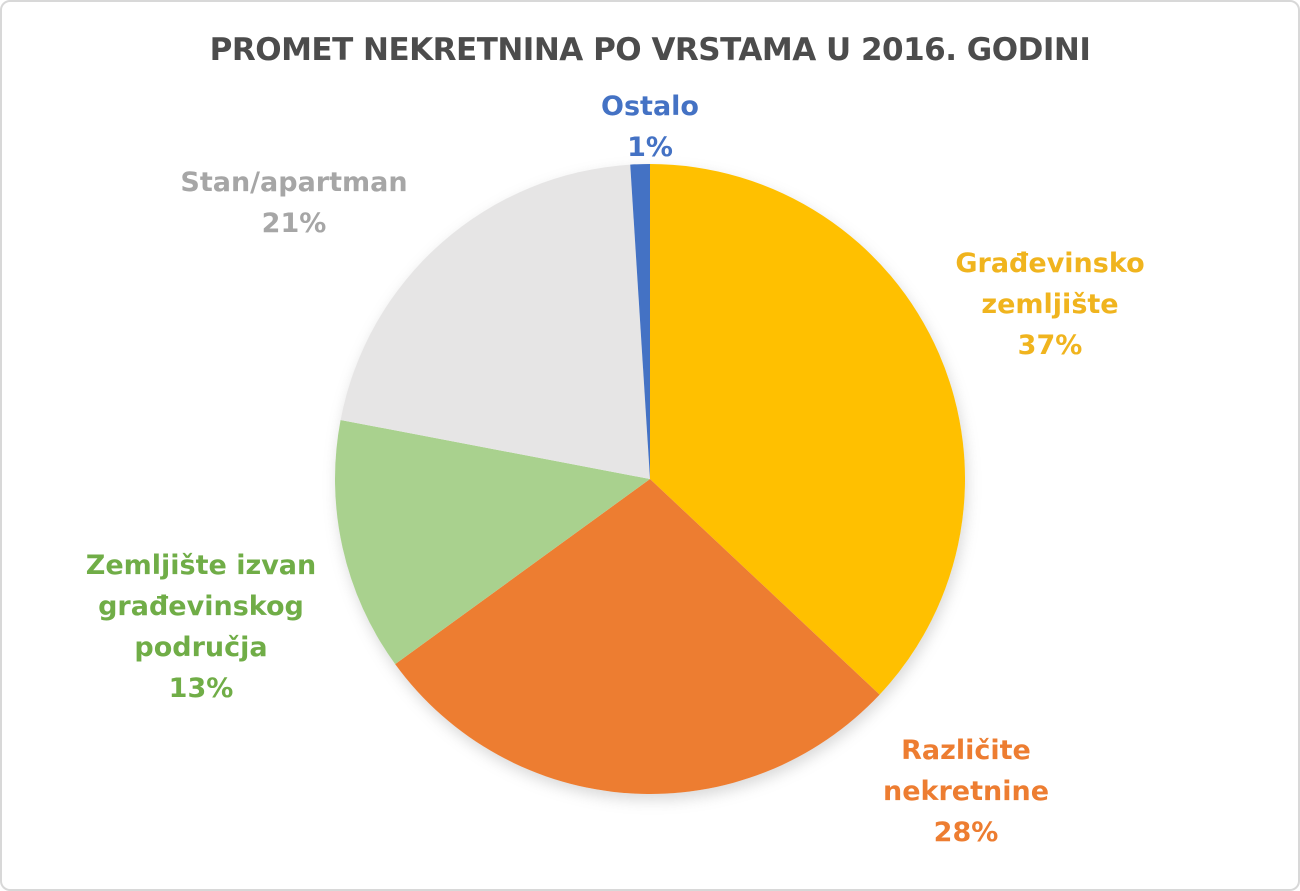  I want to click on slice-label-percent: 1%, so click(650, 147).